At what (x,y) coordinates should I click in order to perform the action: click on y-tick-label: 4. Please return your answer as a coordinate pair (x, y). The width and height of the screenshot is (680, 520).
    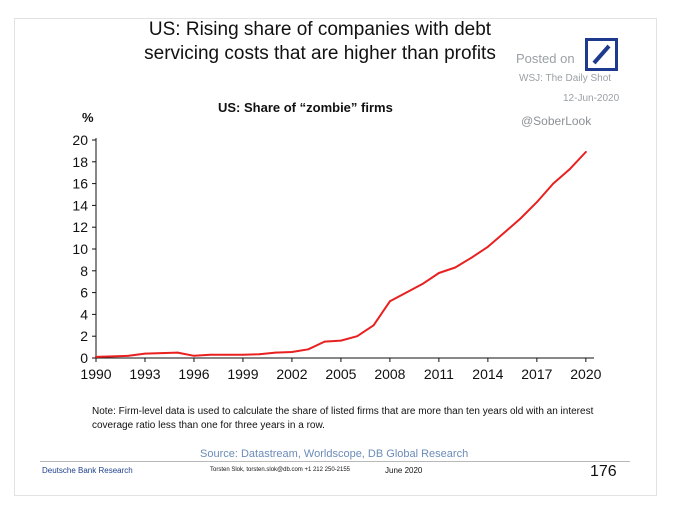
    Looking at the image, I should click on (84, 314).